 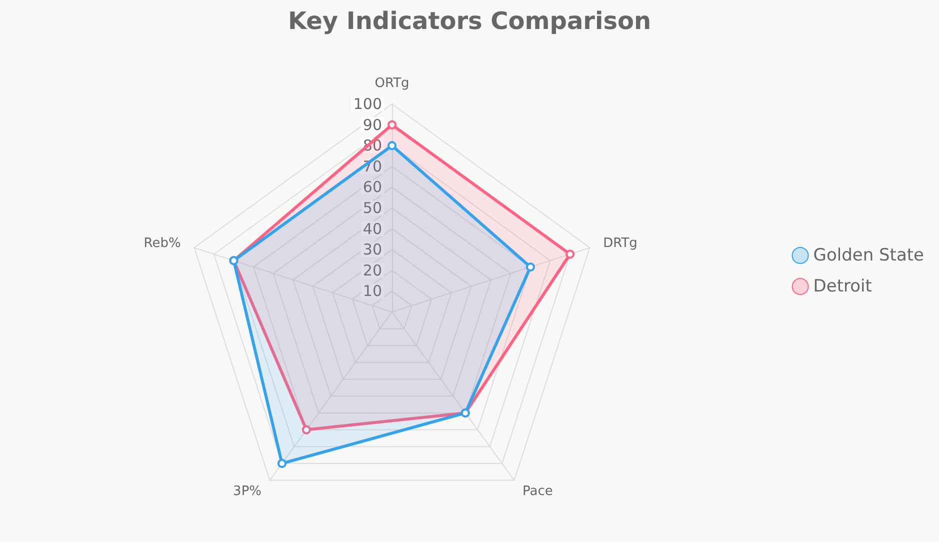 I want to click on y-tick-label: 90, so click(x=372, y=125).